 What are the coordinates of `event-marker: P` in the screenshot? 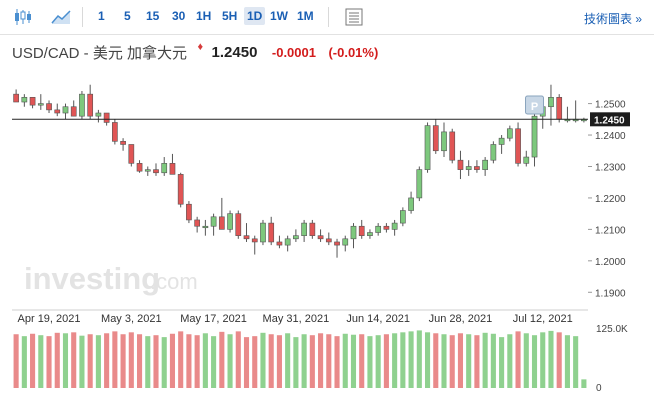 It's located at (535, 105).